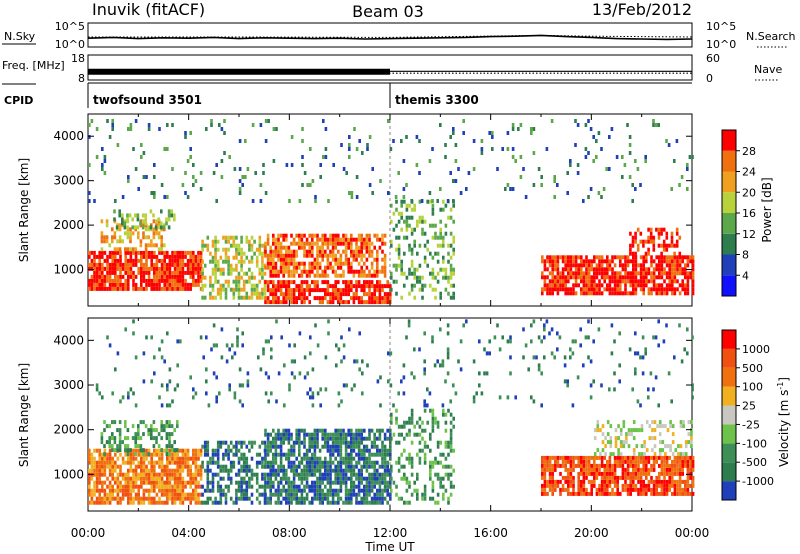 This screenshot has width=800, height=554. Describe the element at coordinates (615, 473) in the screenshot. I see `velocity-cell-1944` at that location.